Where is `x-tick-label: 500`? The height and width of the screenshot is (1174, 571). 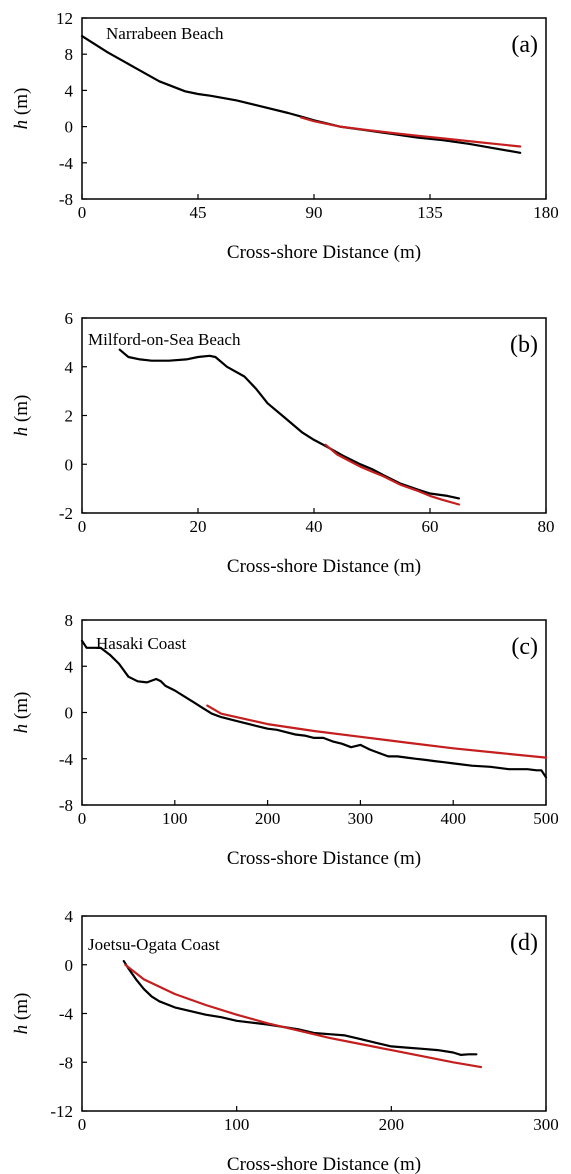
x-tick-label: 500 is located at coordinates (546, 818).